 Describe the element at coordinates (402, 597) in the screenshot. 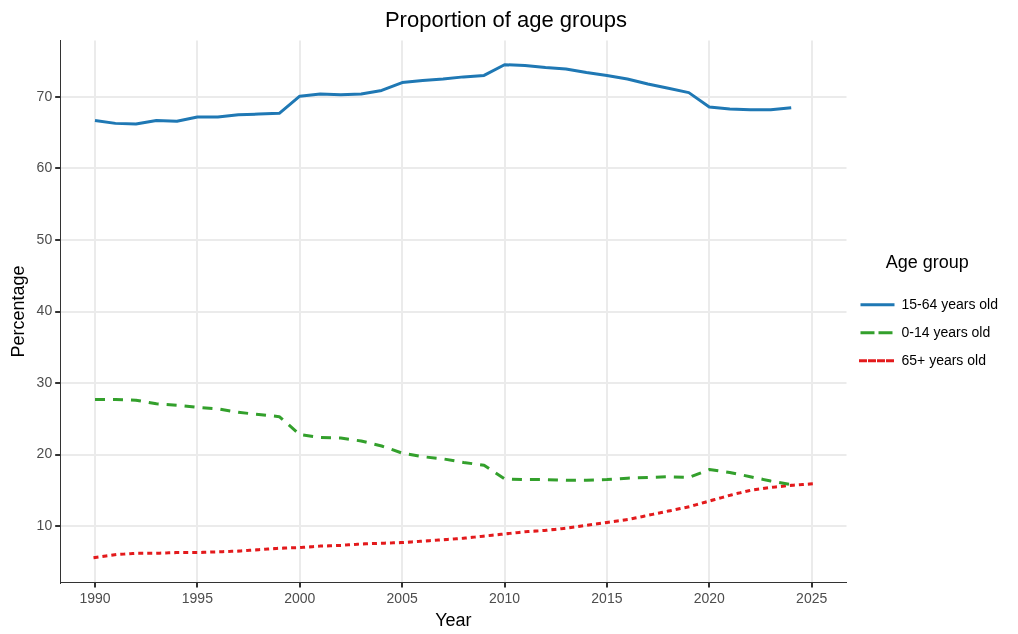

I see `x-tick-label: 2005` at that location.